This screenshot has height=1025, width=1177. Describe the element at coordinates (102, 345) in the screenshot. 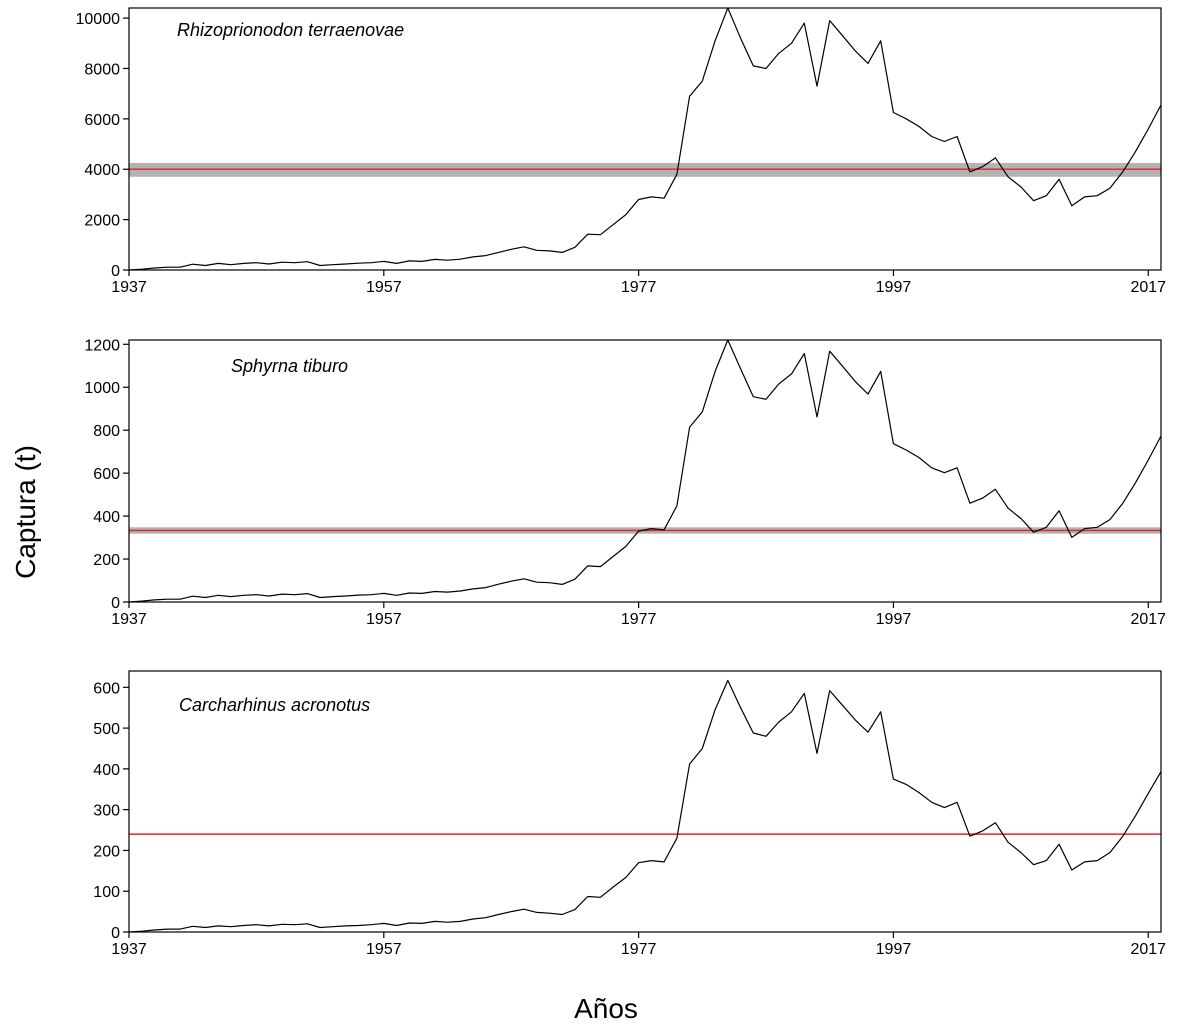

I see `y-tick-label: 1200` at that location.